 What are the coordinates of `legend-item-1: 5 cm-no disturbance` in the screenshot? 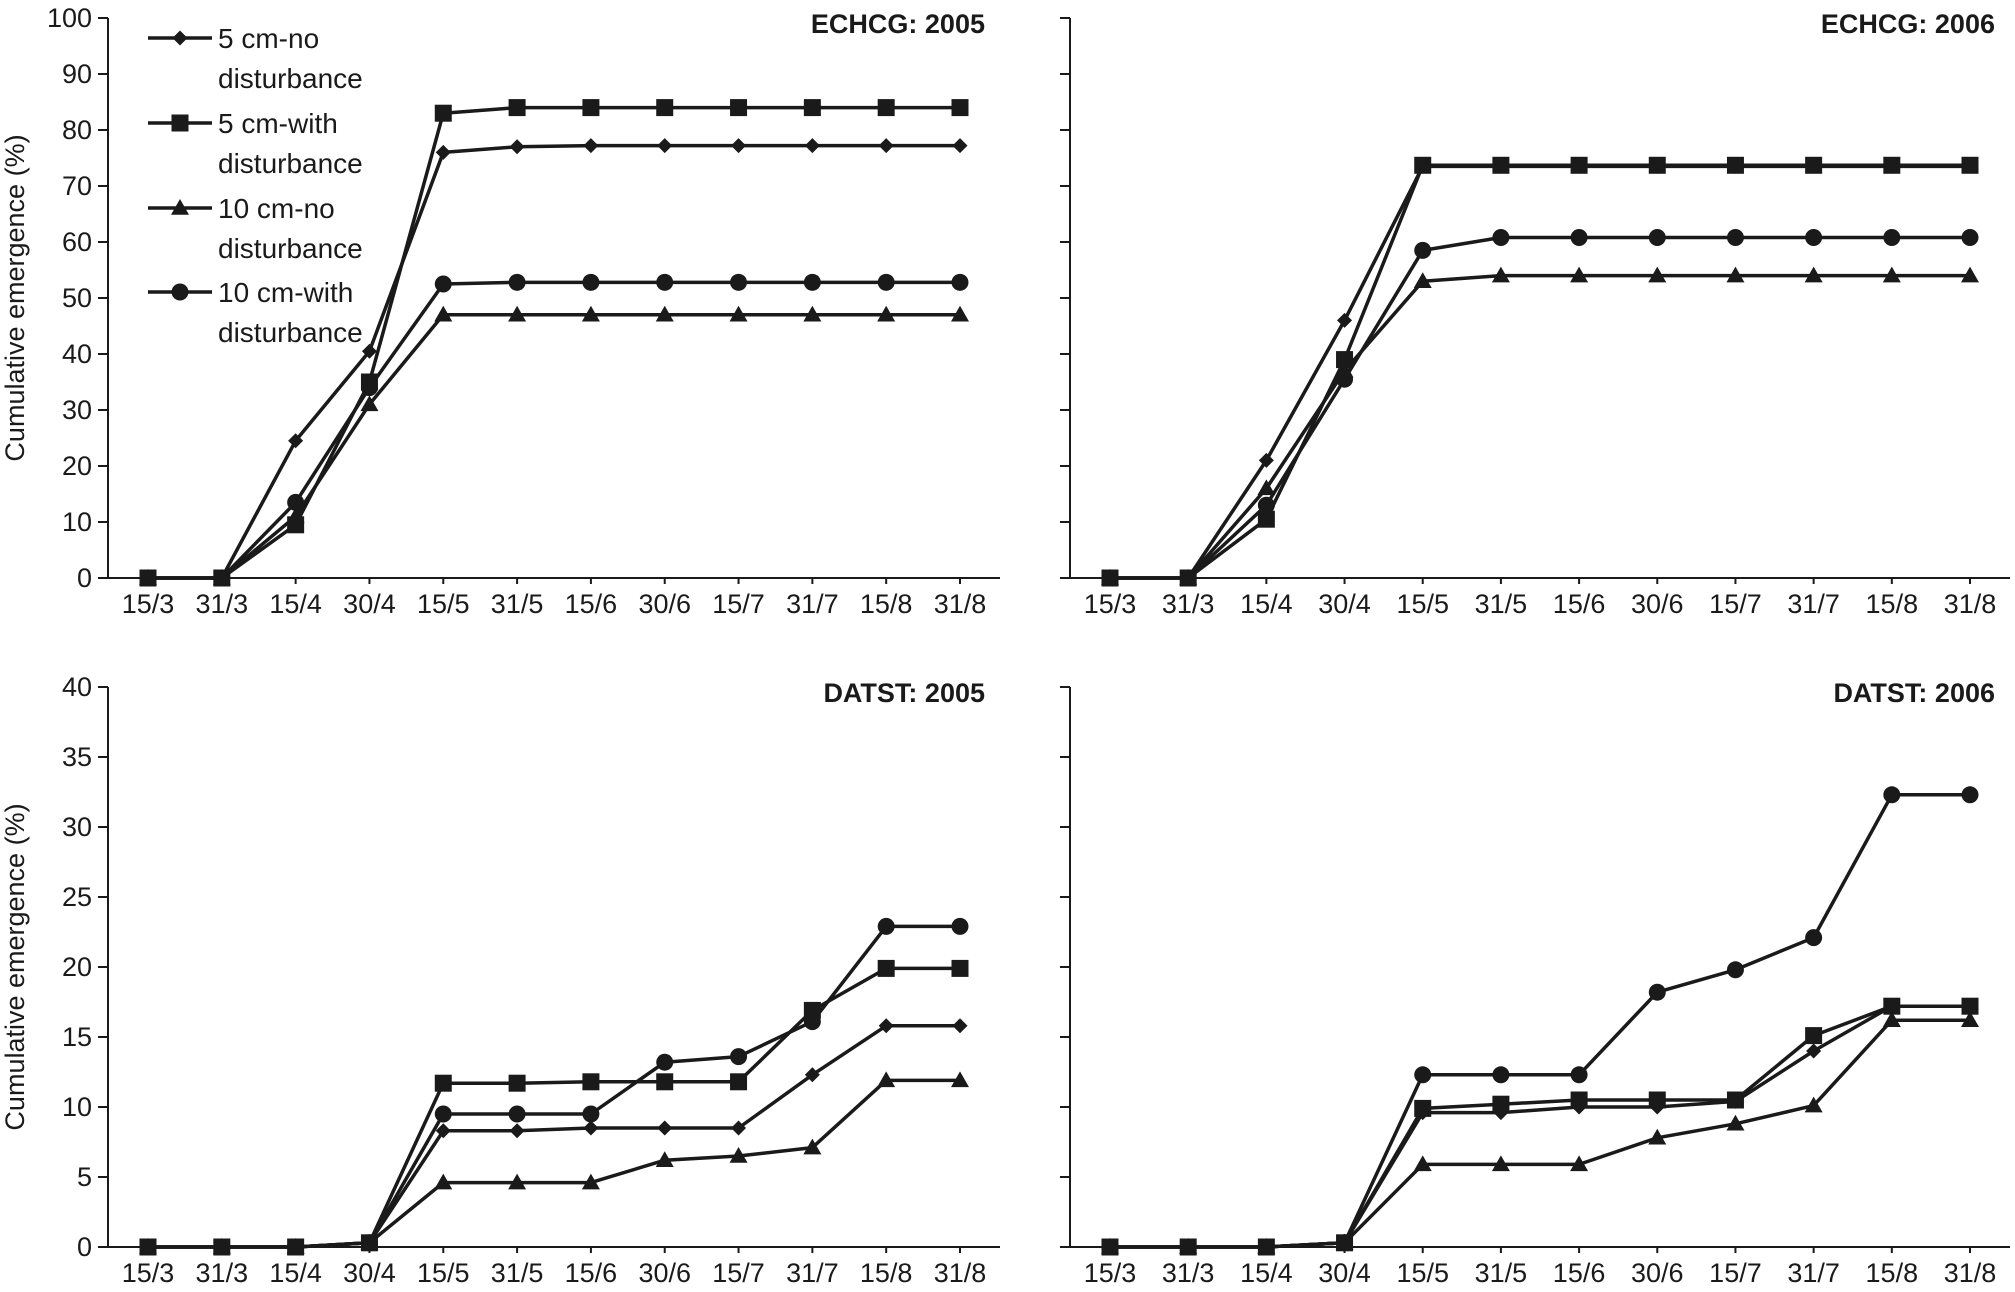 It's located at (255, 58).